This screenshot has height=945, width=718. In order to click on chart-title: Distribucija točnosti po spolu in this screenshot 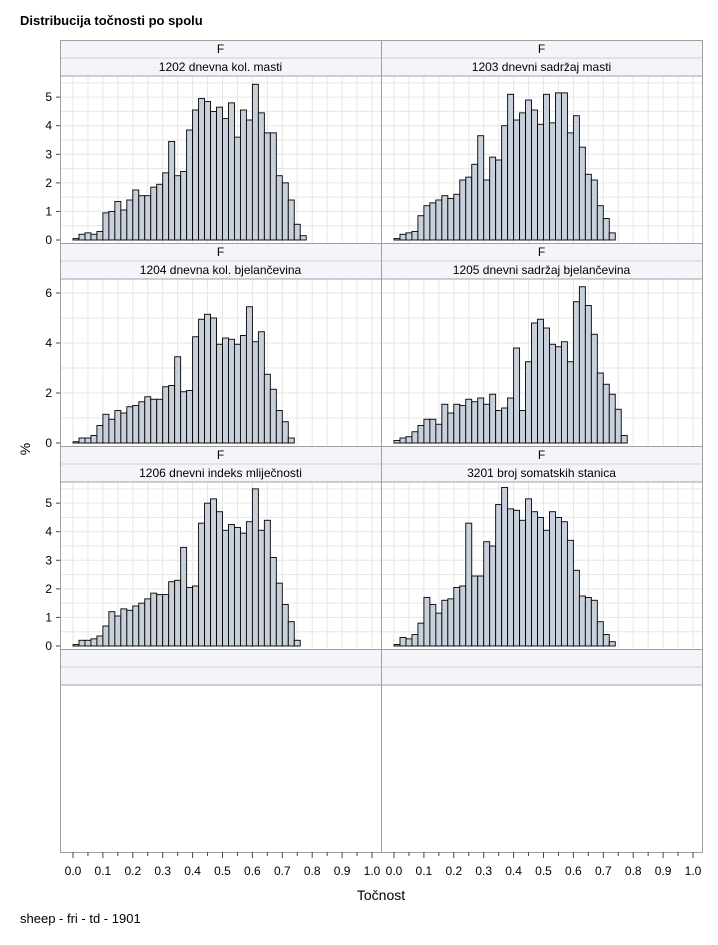, I will do `click(111, 20)`.